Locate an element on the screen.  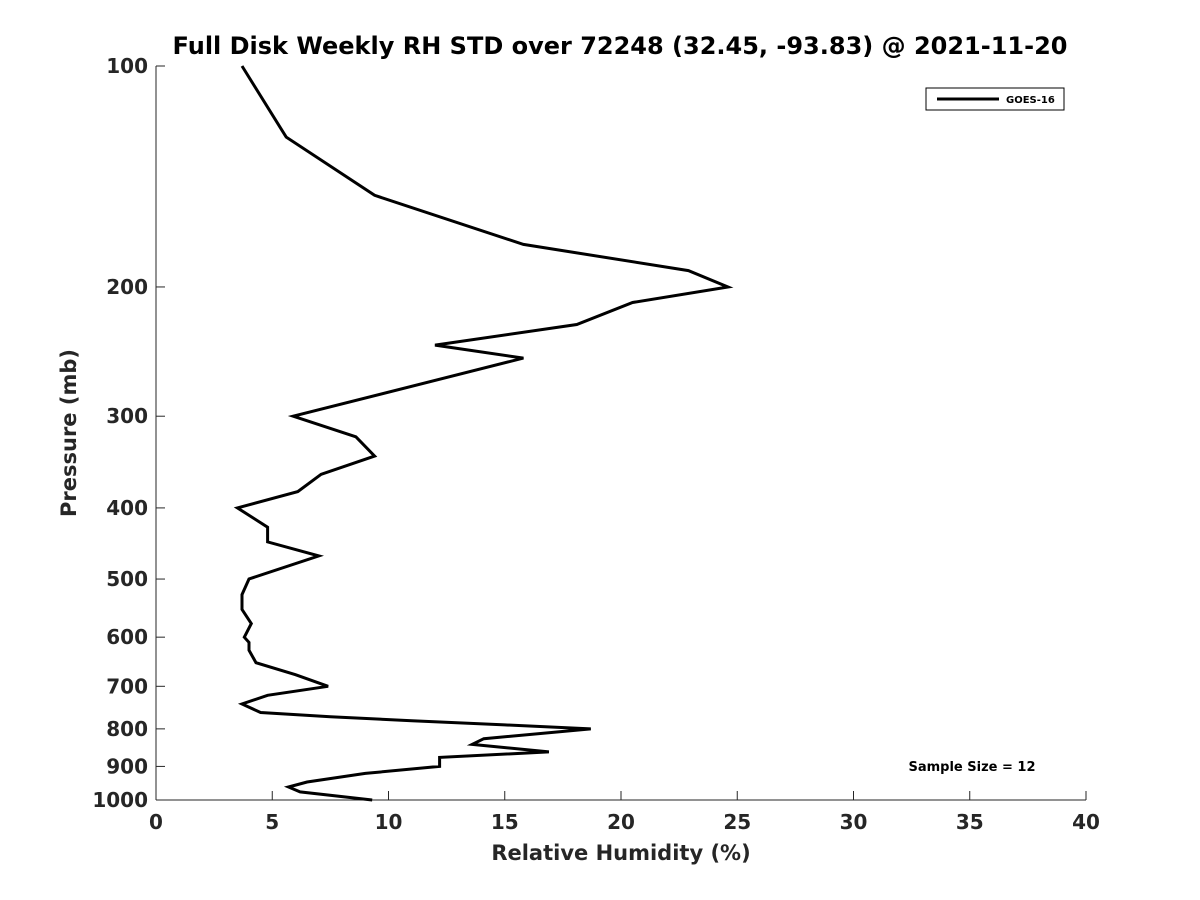
x-tick-label: 5 is located at coordinates (272, 822).